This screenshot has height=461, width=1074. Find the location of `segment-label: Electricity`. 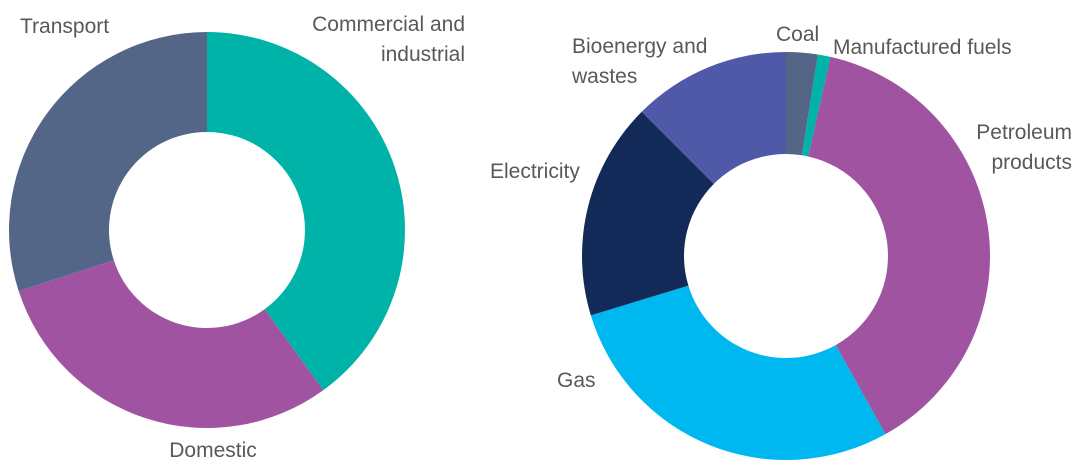

segment-label: Electricity is located at coordinates (535, 171).